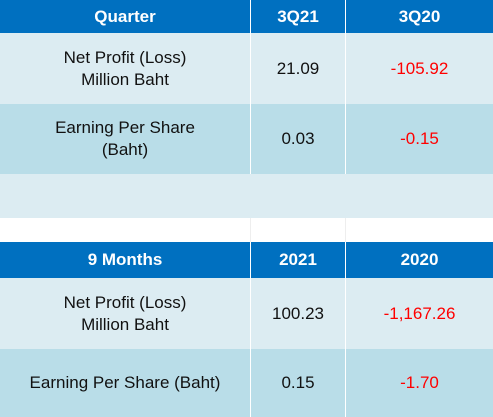 The height and width of the screenshot is (417, 493). Describe the element at coordinates (419, 382) in the screenshot. I see `nine-months-eps-previous: -1.70` at that location.